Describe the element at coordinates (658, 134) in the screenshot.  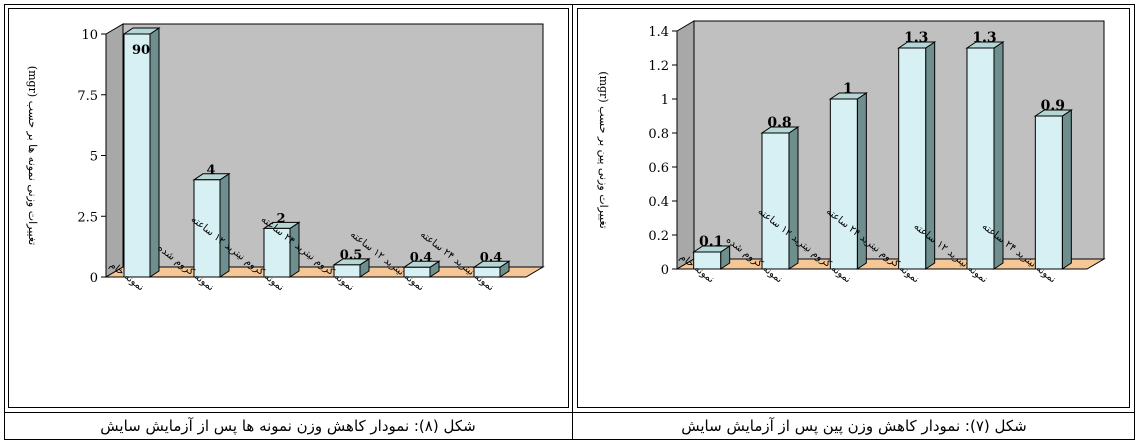
I see `y-tick-label: 0.8` at that location.